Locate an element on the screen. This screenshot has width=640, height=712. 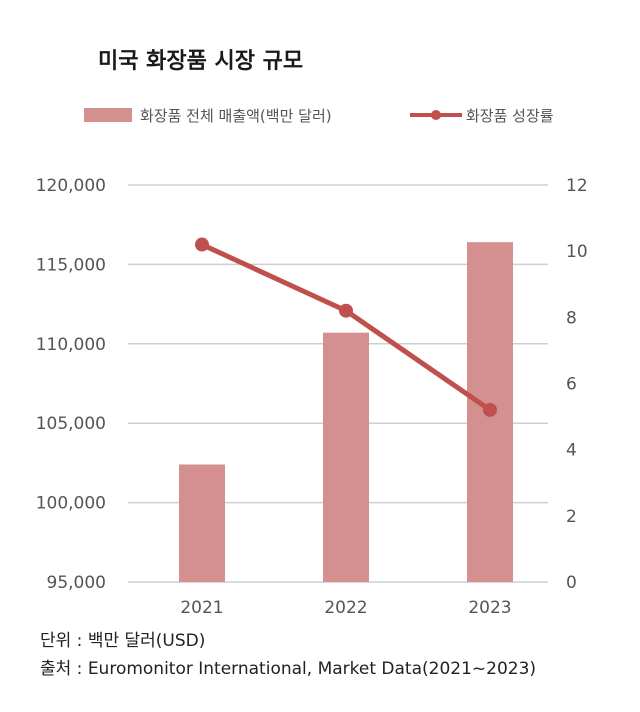
left-tick-label: 110,000 is located at coordinates (71, 345).